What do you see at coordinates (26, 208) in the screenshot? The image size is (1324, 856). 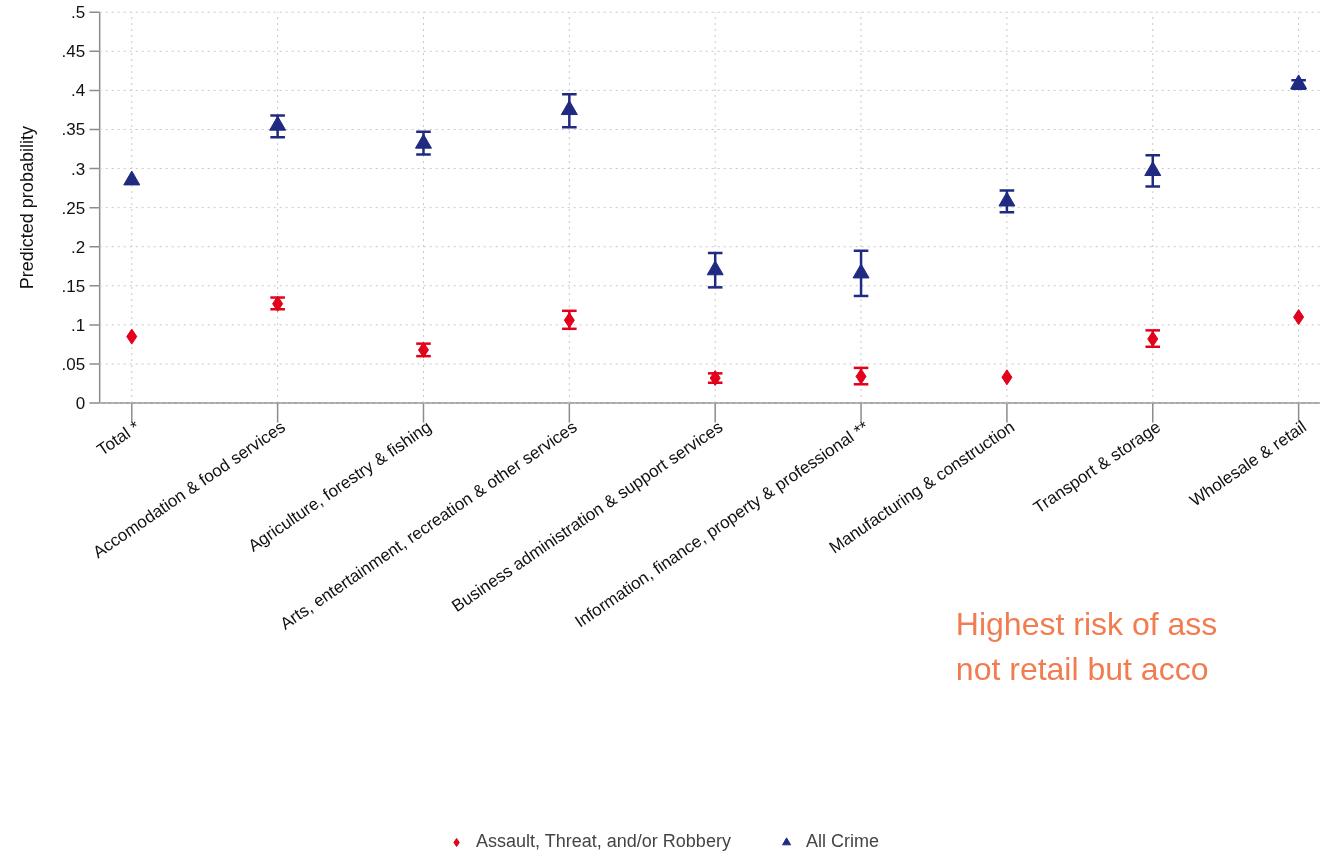 I see `y-axis-title: Predicted probability` at bounding box center [26, 208].